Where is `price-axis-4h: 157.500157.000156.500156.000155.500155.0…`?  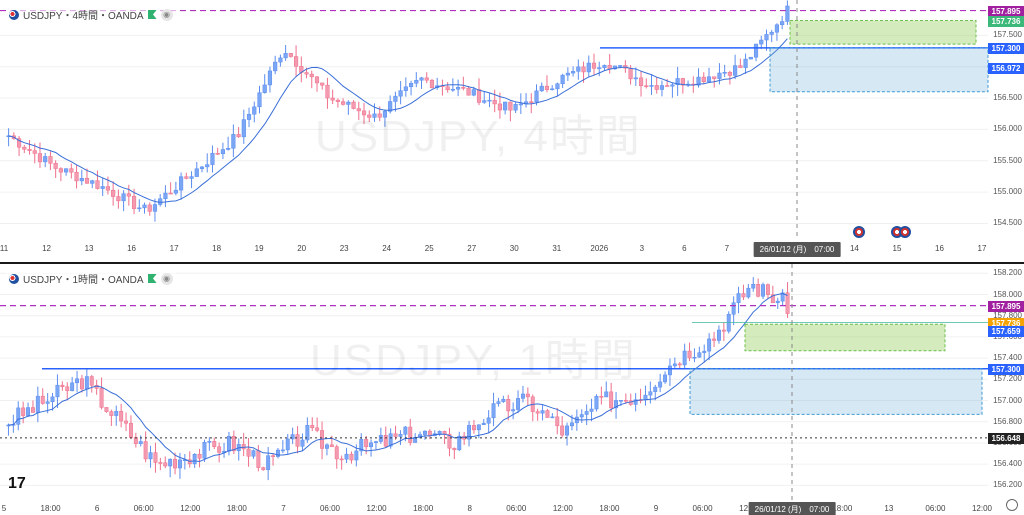 price-axis-4h: 157.500157.000156.500156.000155.500155.0… is located at coordinates (1005, 120).